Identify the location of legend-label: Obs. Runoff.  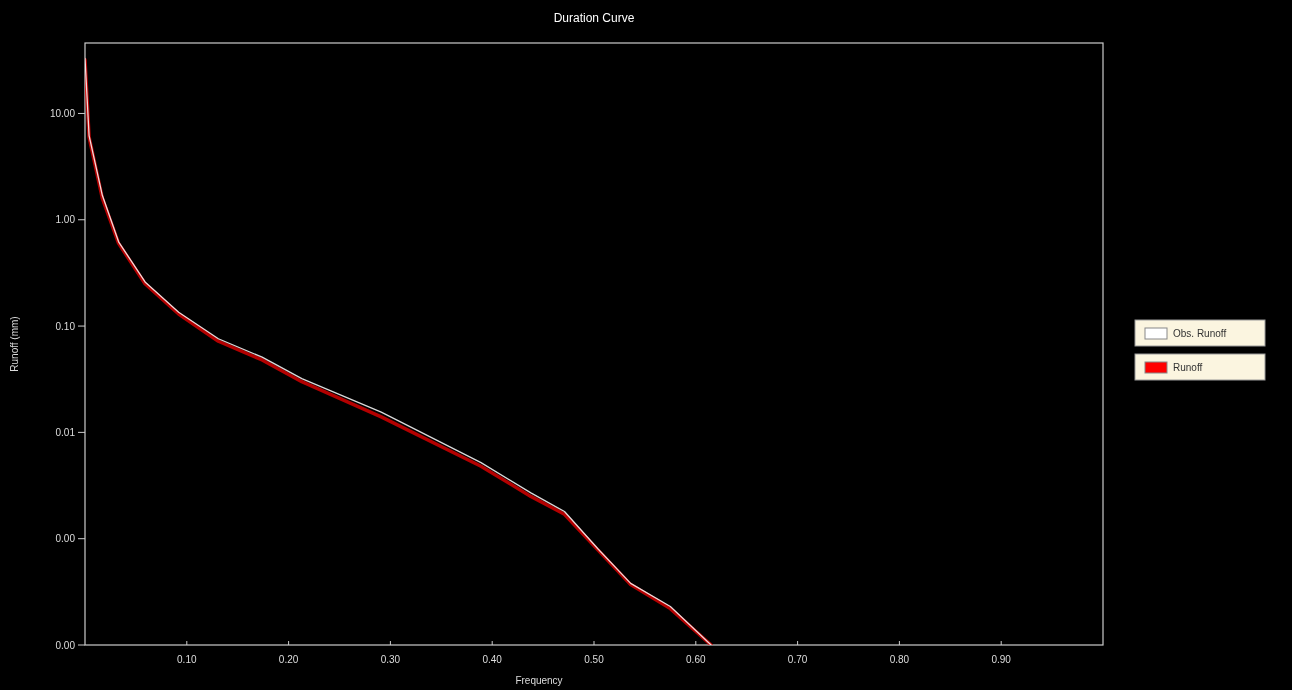
(1200, 333).